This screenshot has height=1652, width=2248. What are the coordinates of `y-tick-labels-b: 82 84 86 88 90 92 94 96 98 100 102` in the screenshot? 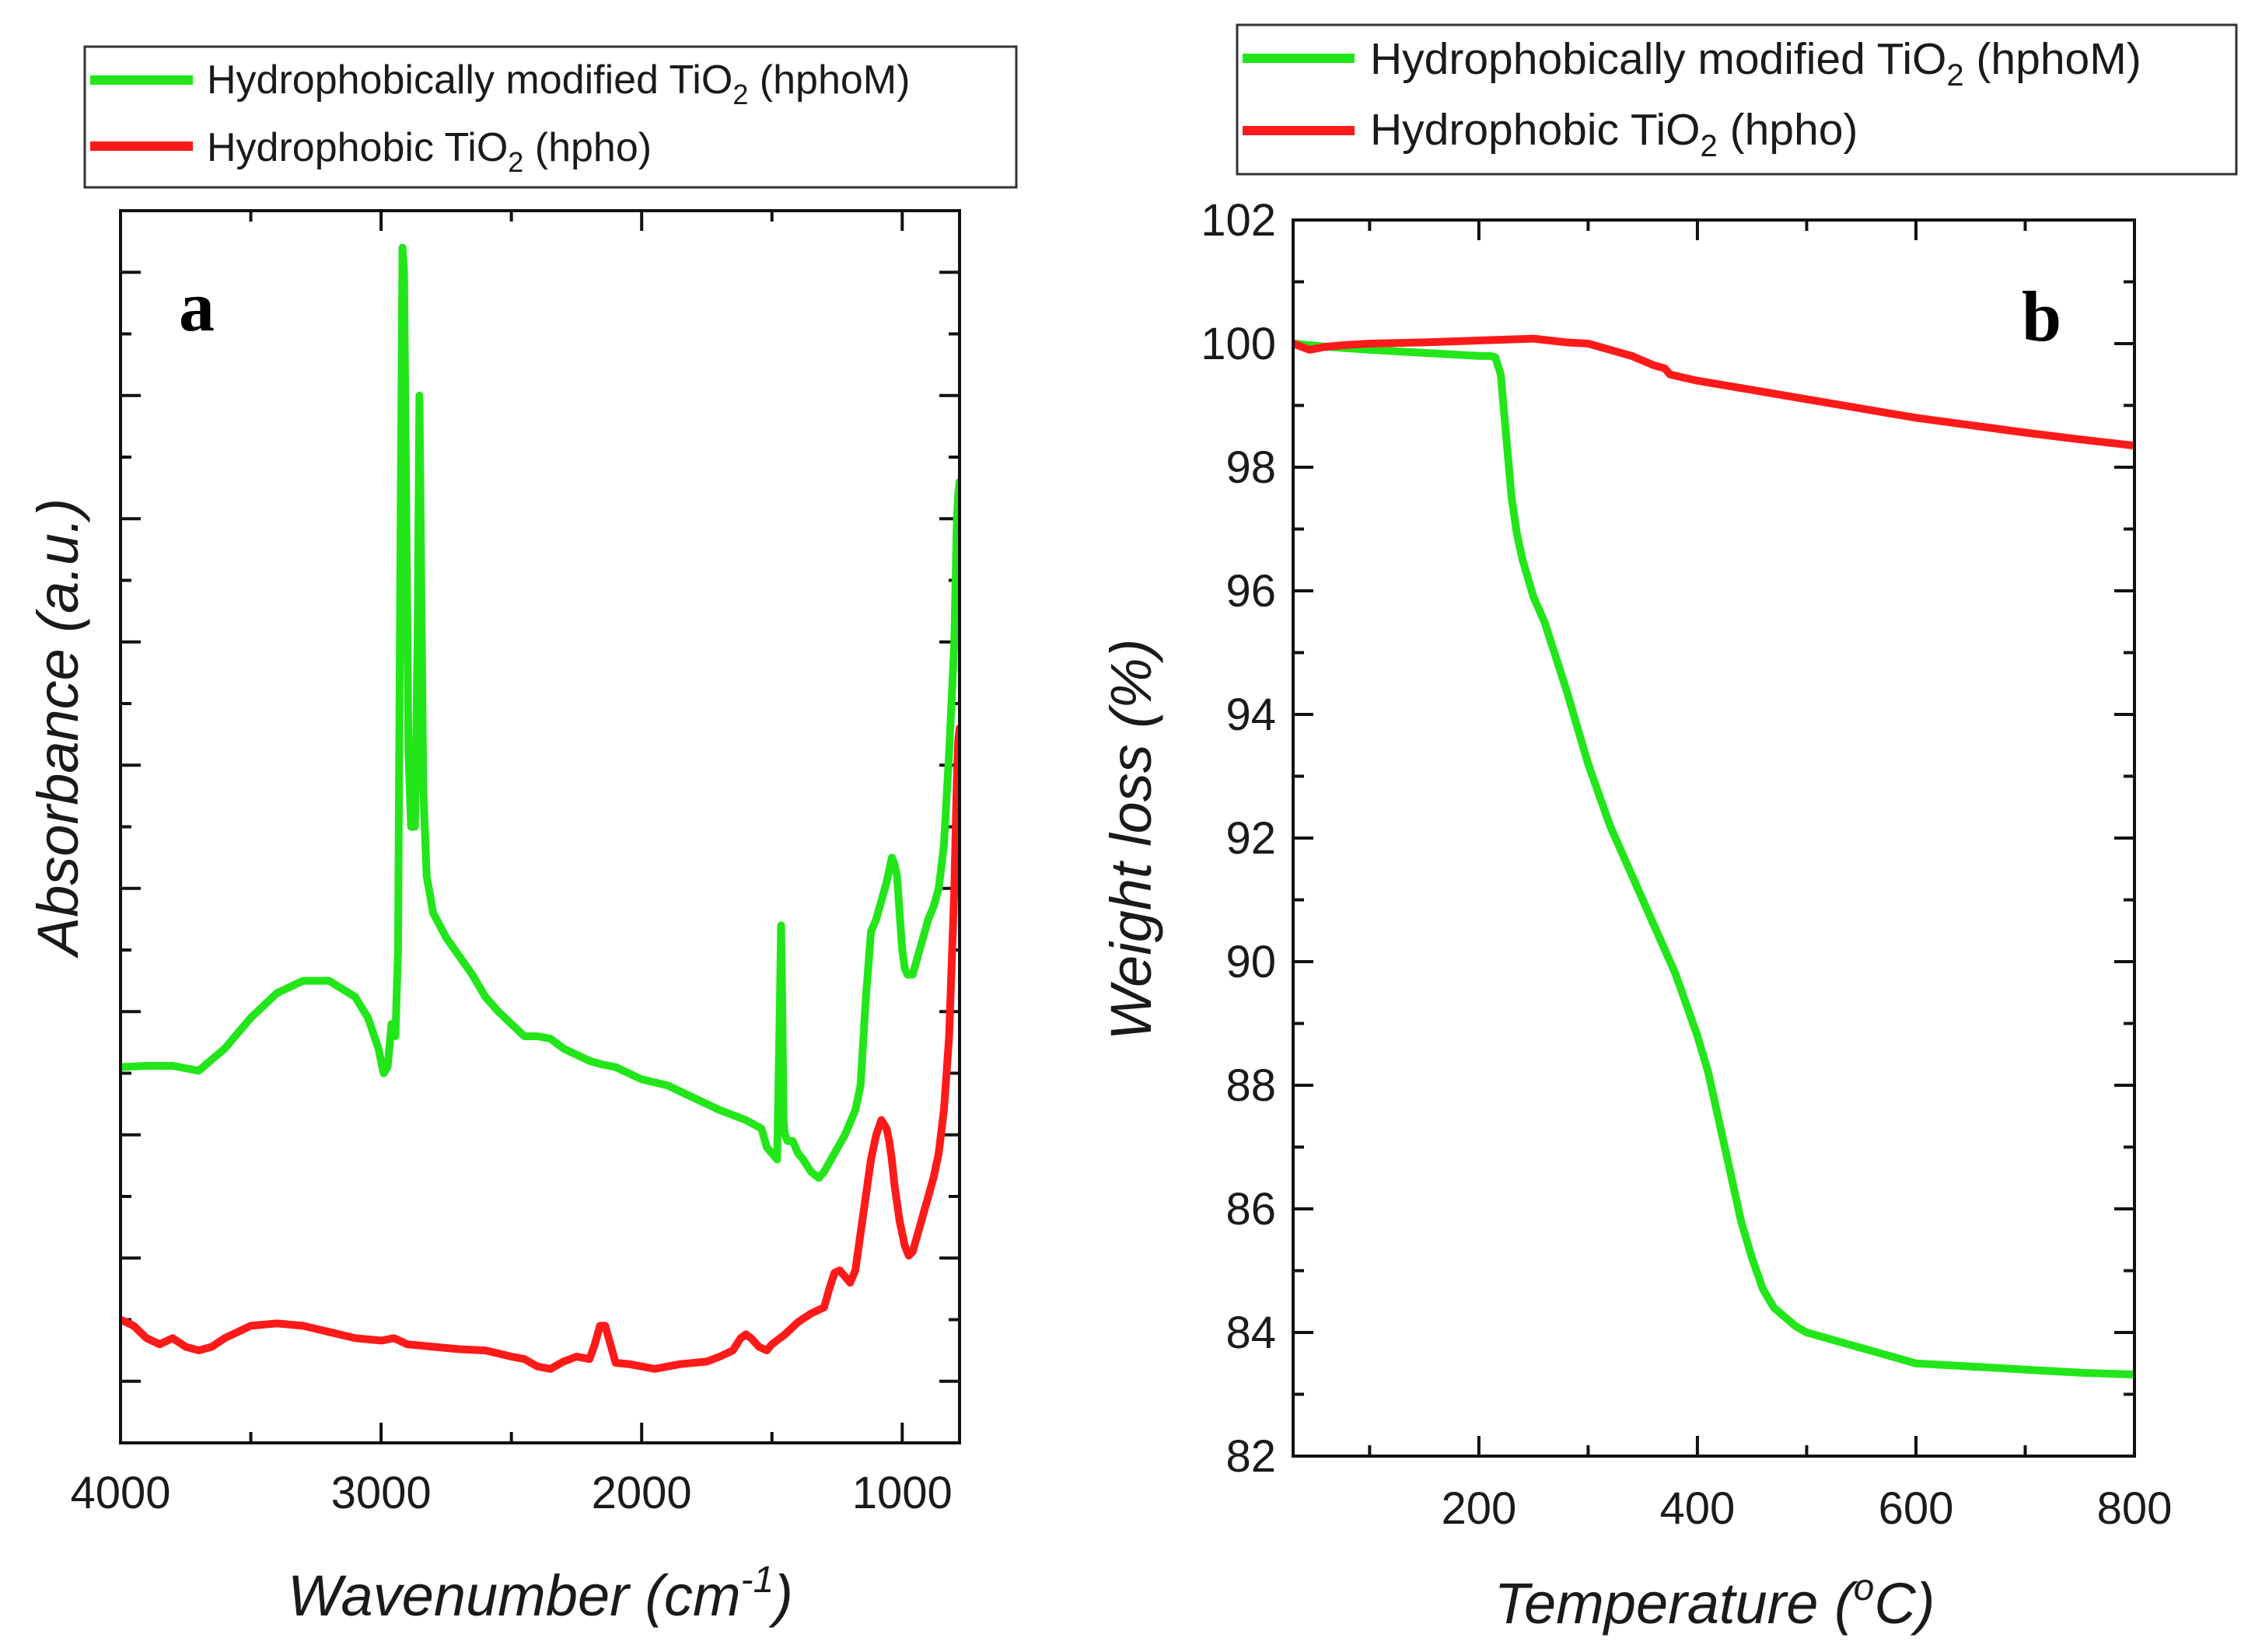 It's located at (1238, 838).